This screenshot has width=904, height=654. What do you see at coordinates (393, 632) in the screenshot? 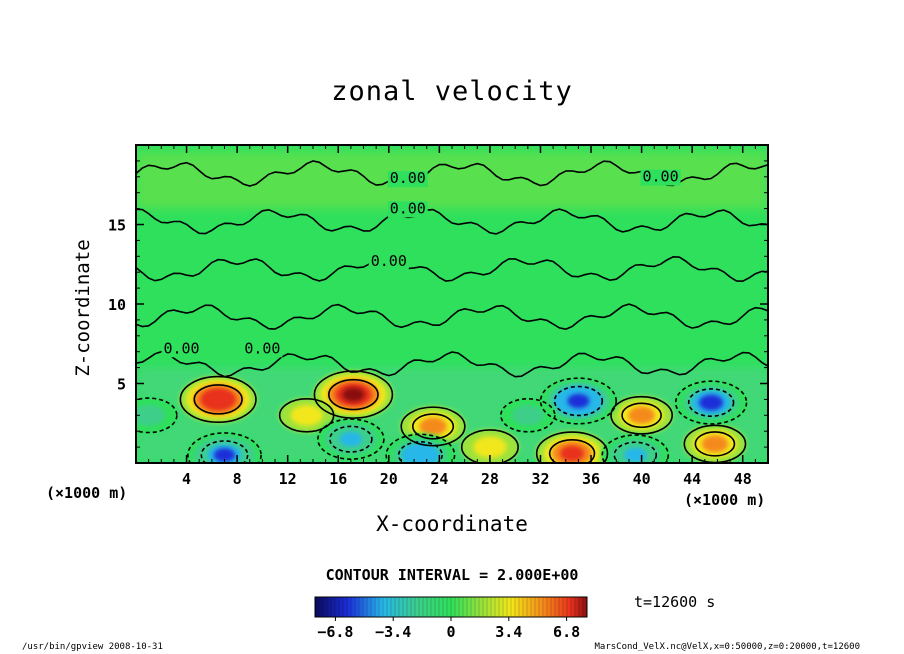
I see `colorbar-tick-label: −3.4` at bounding box center [393, 632].